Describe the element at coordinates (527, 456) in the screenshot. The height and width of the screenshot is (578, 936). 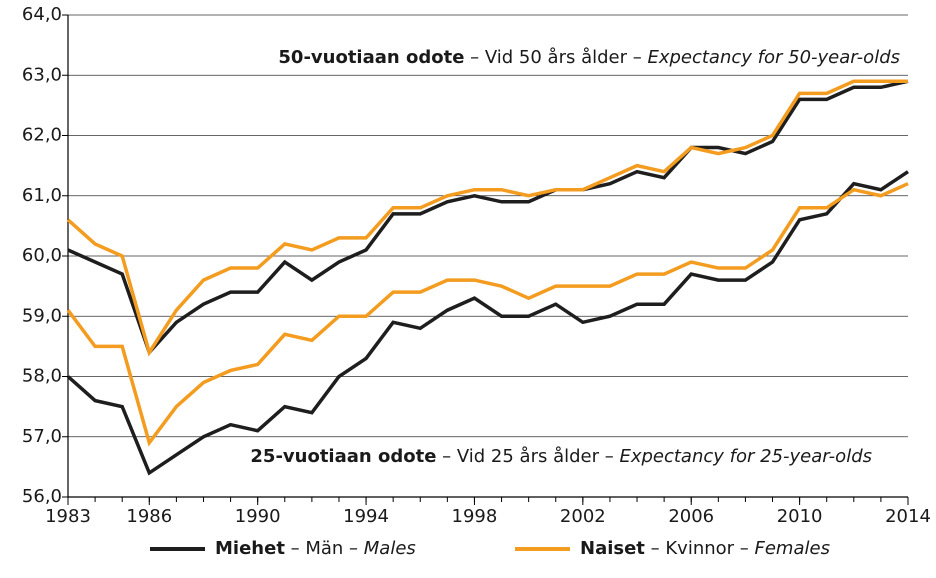
I see `annotation-part: – Vid 25 års ålder –` at that location.